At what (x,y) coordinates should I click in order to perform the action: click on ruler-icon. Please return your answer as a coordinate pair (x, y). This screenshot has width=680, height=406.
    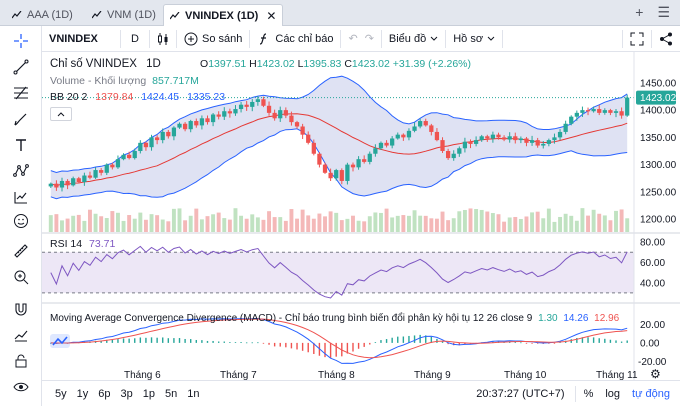
    Looking at the image, I should click on (21, 251).